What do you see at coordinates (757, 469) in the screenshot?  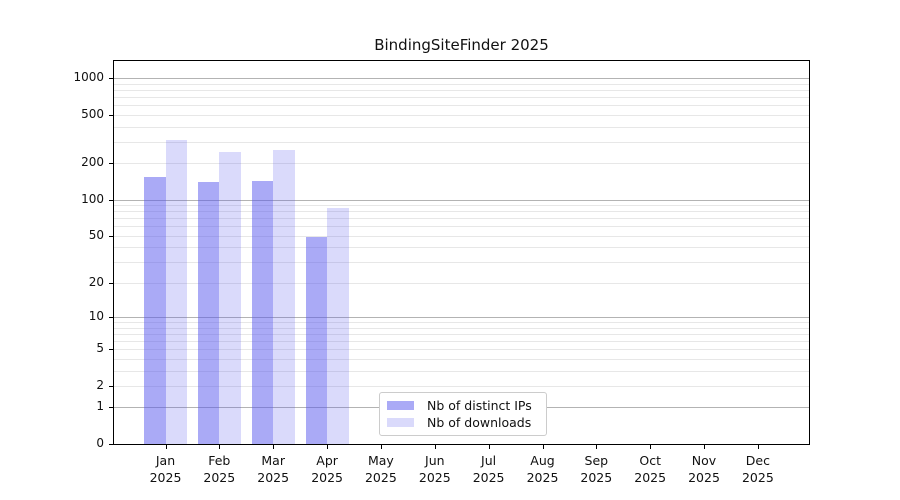 I see `x-tick-label: Dec 2025` at bounding box center [757, 469].